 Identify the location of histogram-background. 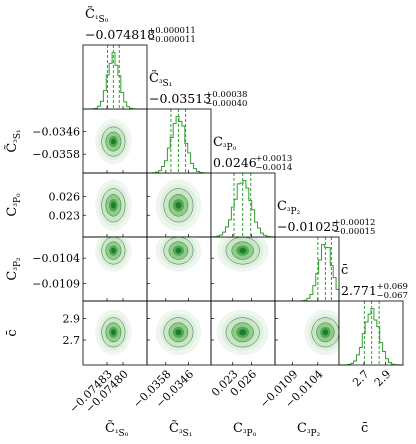
(307, 269).